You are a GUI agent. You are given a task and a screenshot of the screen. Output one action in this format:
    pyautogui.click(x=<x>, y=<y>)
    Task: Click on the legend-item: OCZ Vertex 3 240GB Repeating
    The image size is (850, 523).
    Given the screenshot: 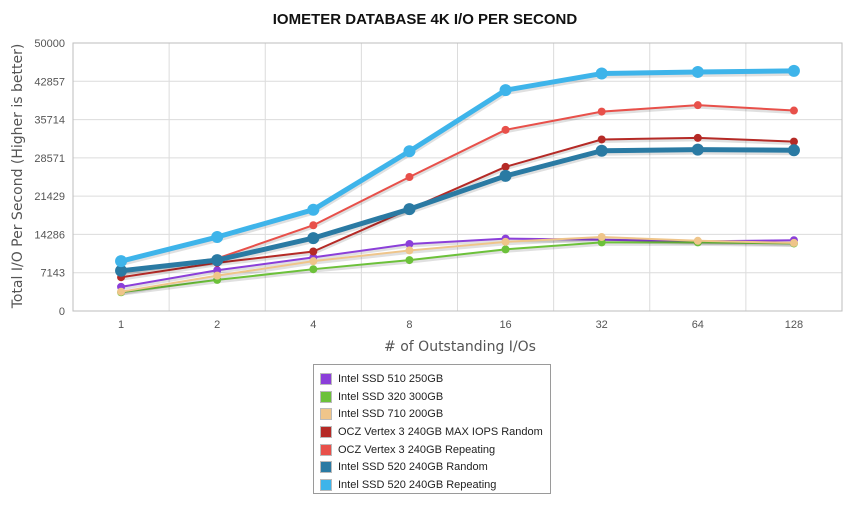 What is the action you would take?
    pyautogui.click(x=435, y=450)
    